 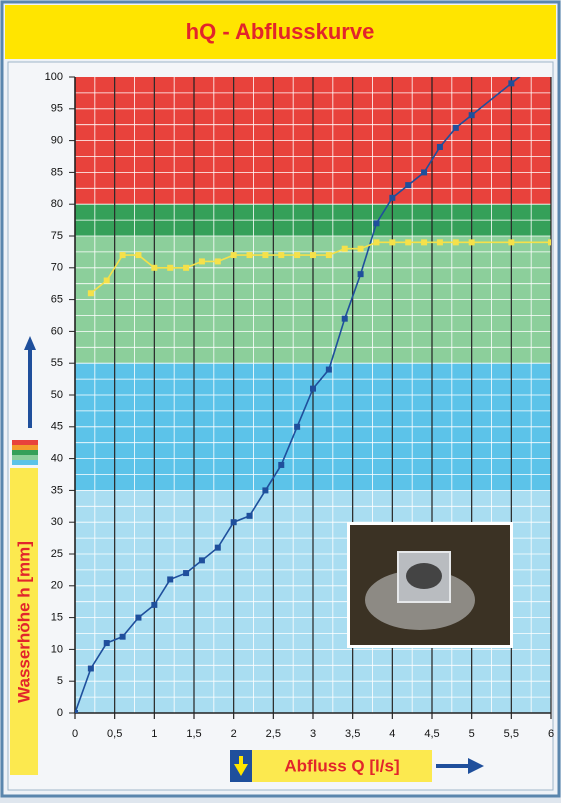 I want to click on y-tick-label: 0, so click(x=60, y=713).